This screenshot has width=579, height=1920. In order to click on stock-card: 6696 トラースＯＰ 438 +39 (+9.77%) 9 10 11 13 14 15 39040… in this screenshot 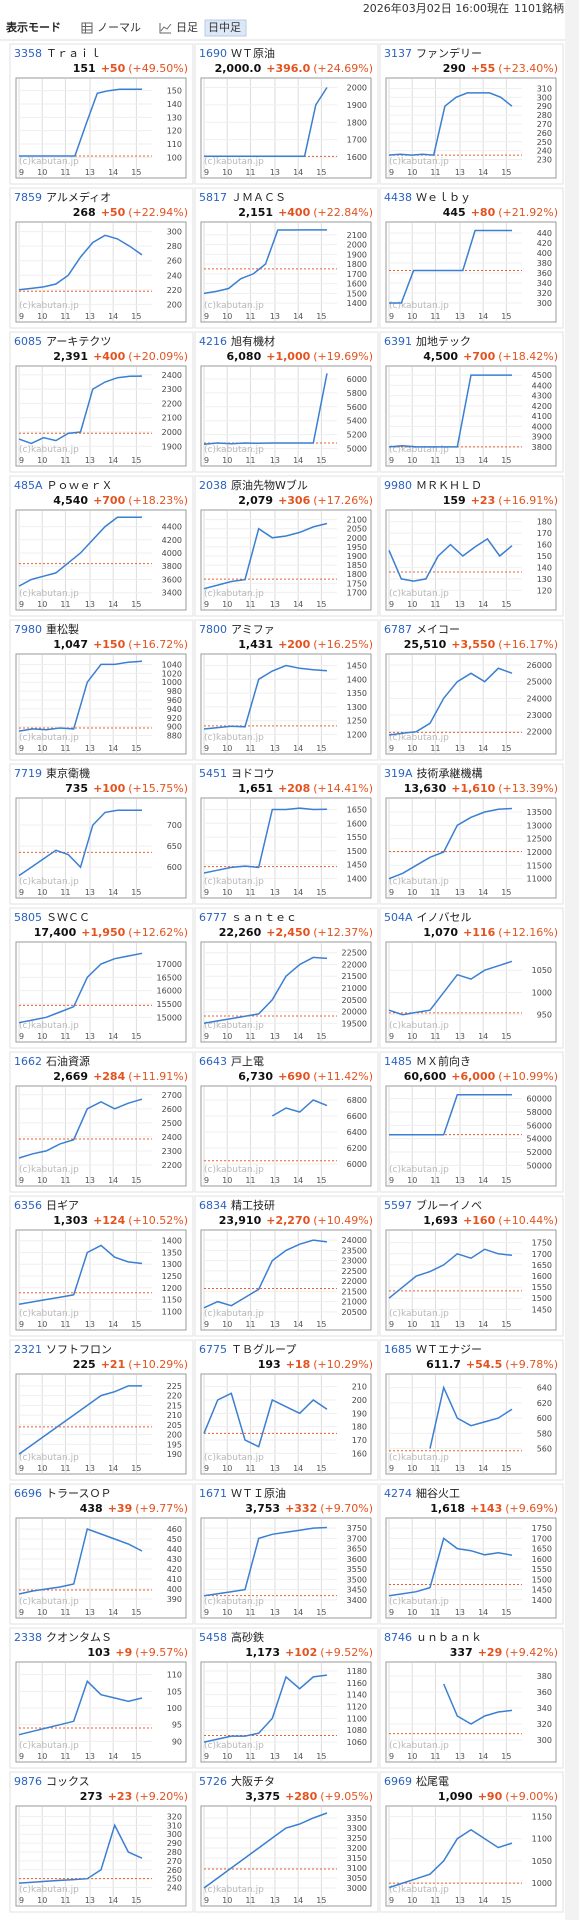, I will do `click(101, 1554)`.